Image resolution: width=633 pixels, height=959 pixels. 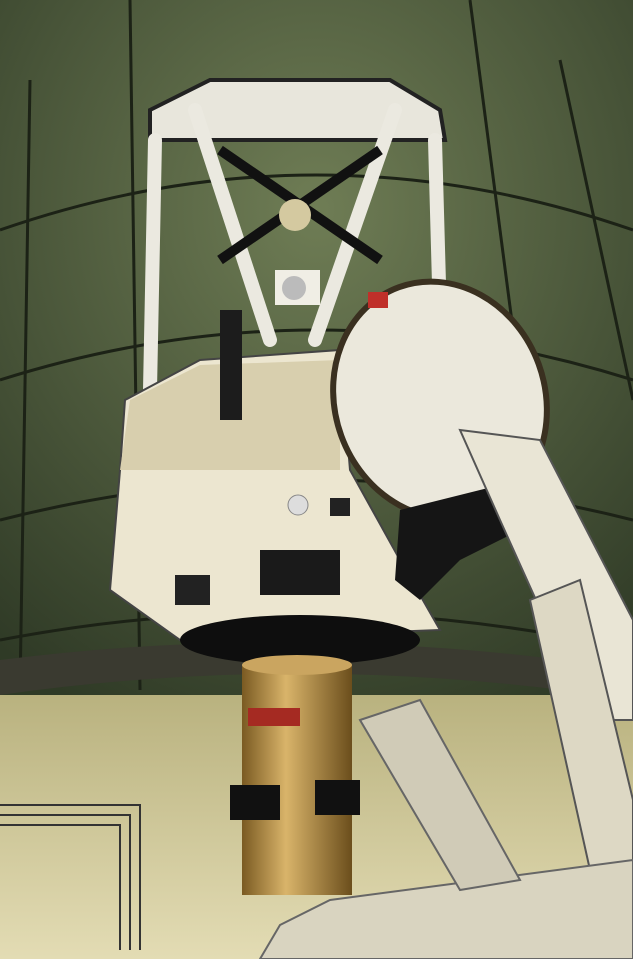 What do you see at coordinates (295, 250) in the screenshot?
I see `truss` at bounding box center [295, 250].